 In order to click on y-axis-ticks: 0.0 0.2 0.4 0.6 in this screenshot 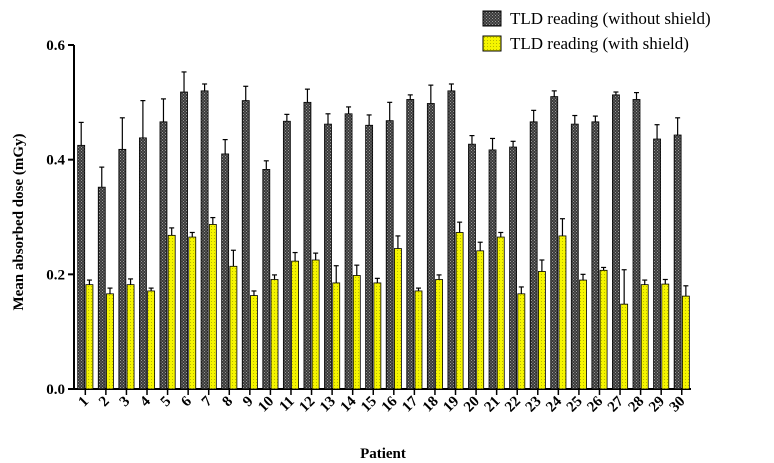, I will do `click(60, 218)`.